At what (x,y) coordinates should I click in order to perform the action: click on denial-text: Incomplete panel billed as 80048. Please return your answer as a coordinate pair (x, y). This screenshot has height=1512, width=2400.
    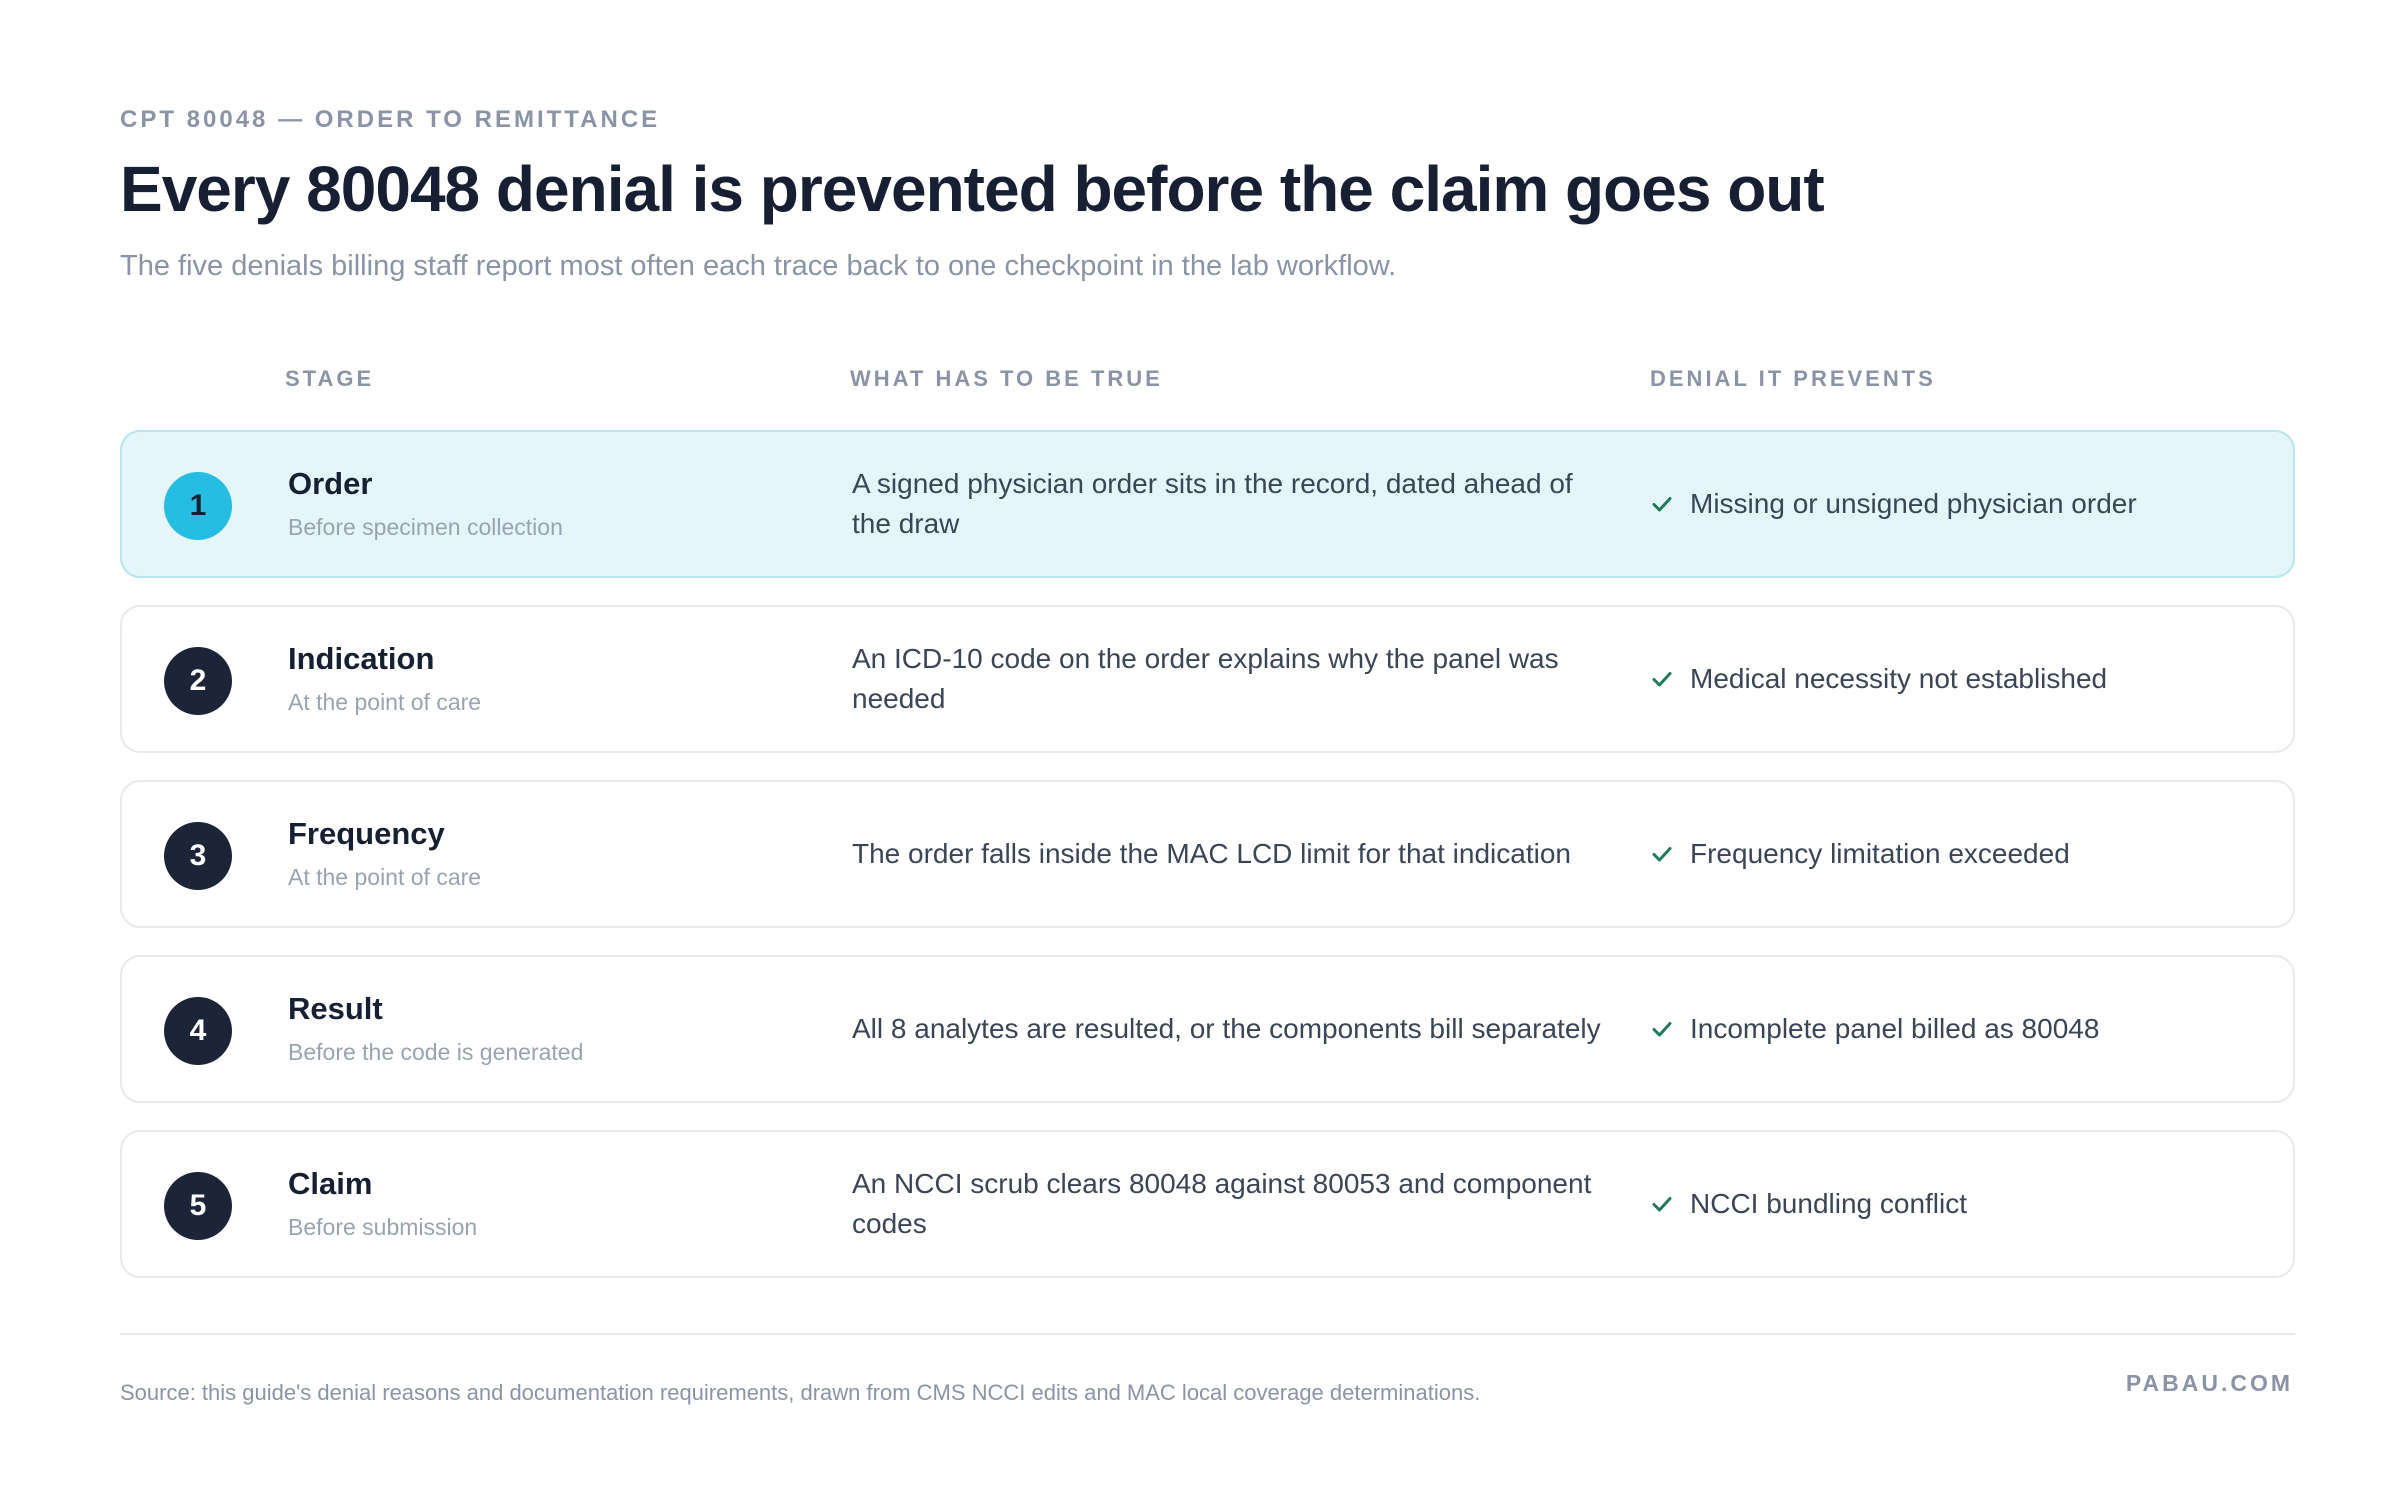
    Looking at the image, I should click on (1895, 1028).